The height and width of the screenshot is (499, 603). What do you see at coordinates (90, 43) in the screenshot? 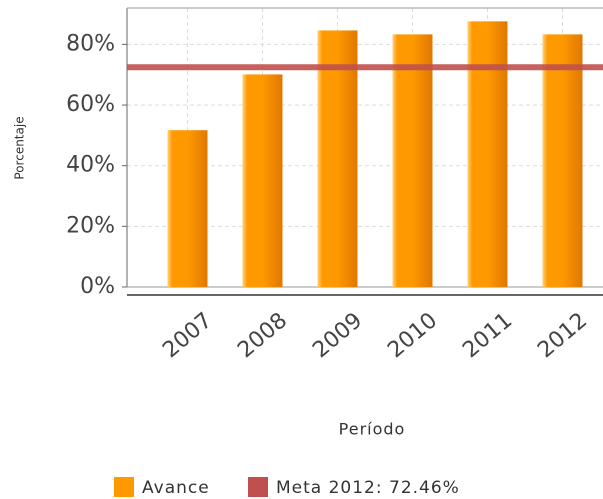
I see `y-tick-label: 80%` at bounding box center [90, 43].